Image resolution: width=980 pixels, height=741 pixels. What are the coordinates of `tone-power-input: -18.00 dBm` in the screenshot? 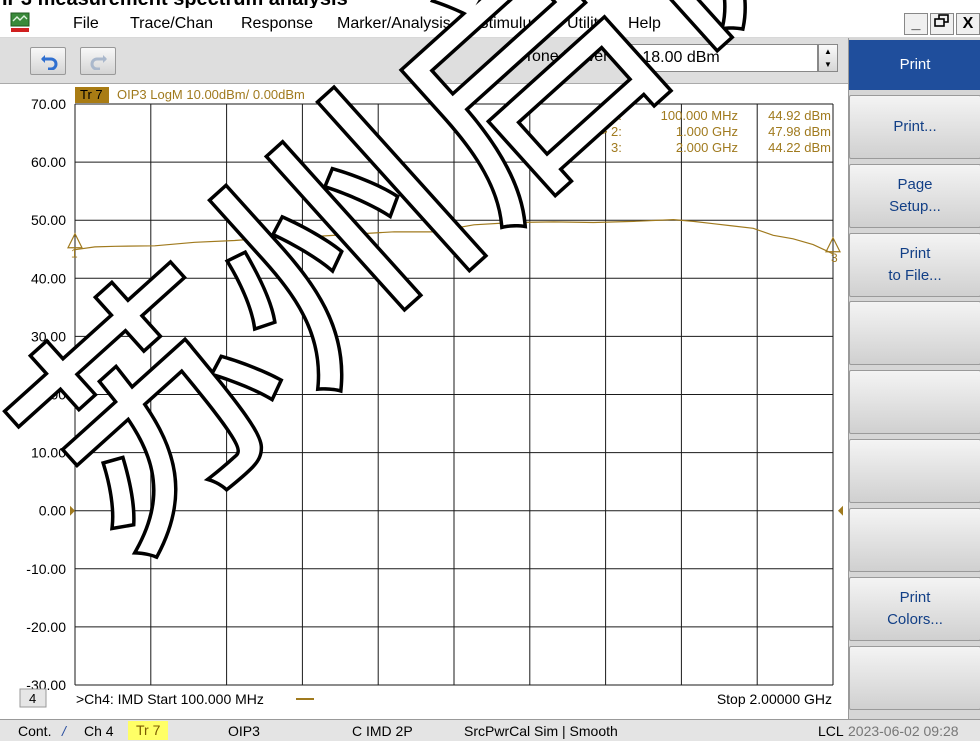 It's located at (723, 58).